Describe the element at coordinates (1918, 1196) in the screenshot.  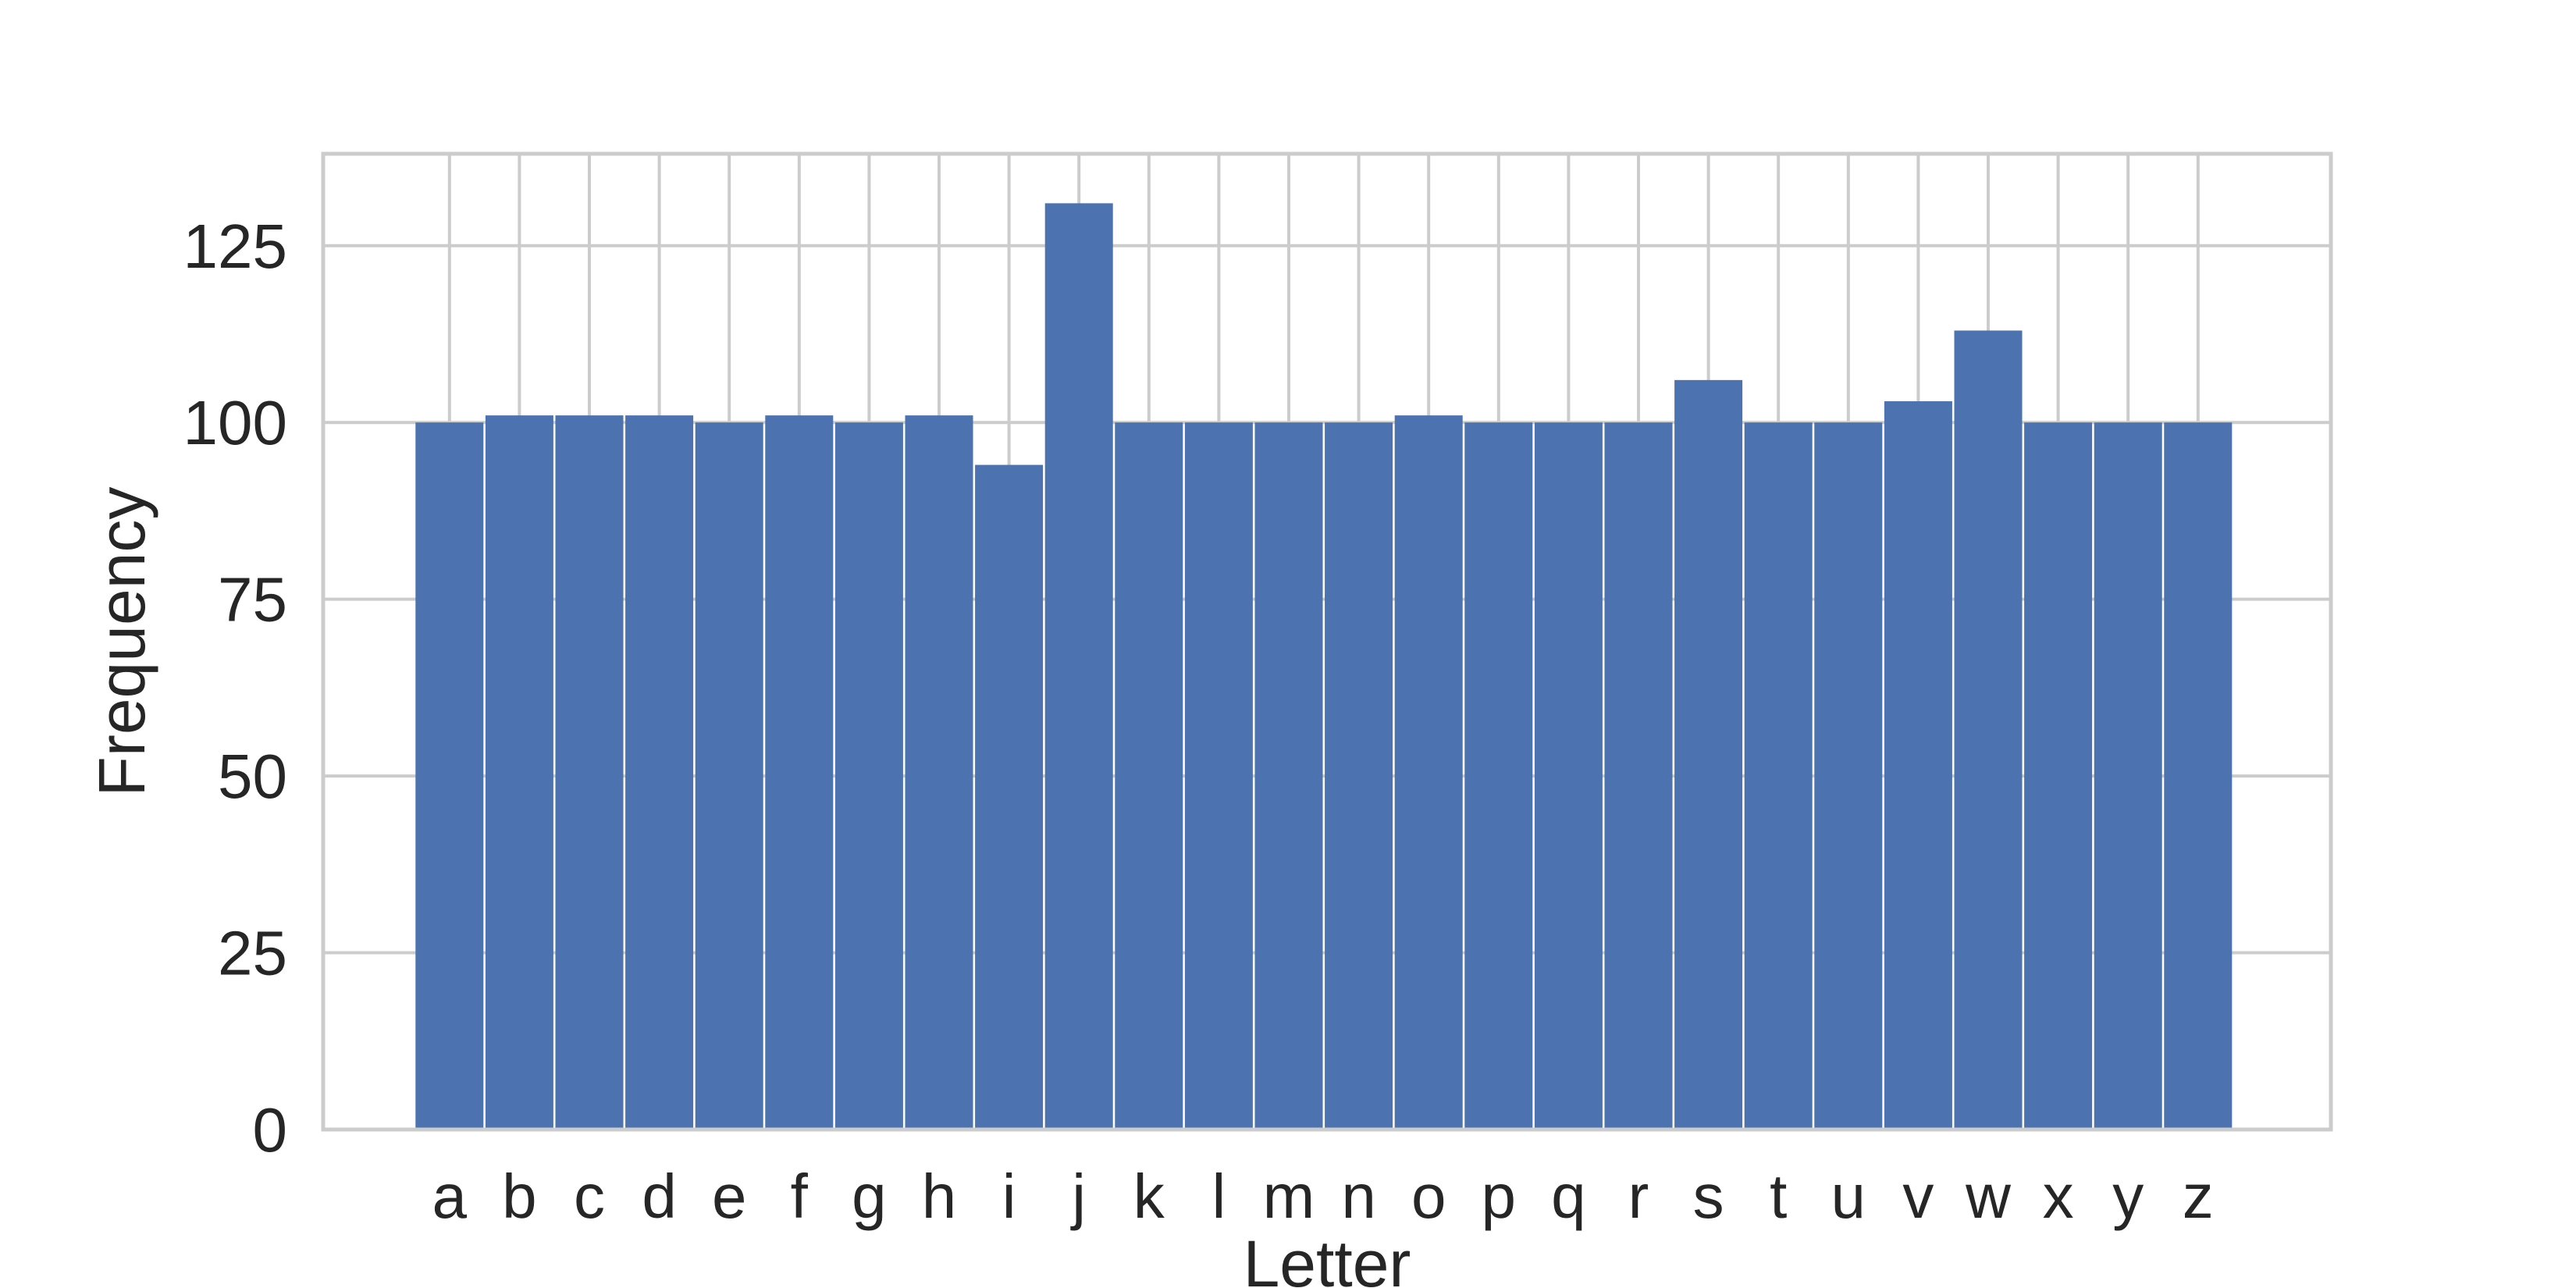
I see `x-tick-label: v` at that location.